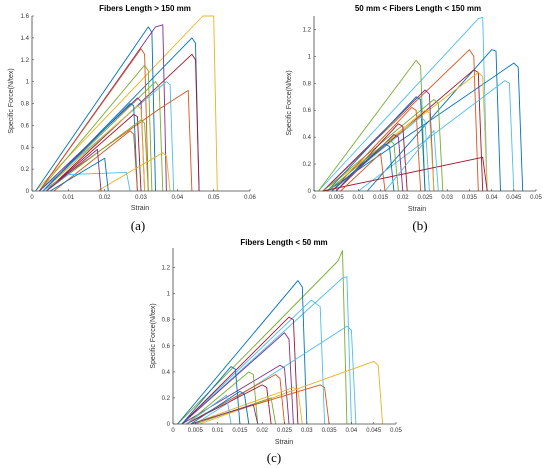  I want to click on panel-a-x-tick-label: 0.02, so click(105, 198).